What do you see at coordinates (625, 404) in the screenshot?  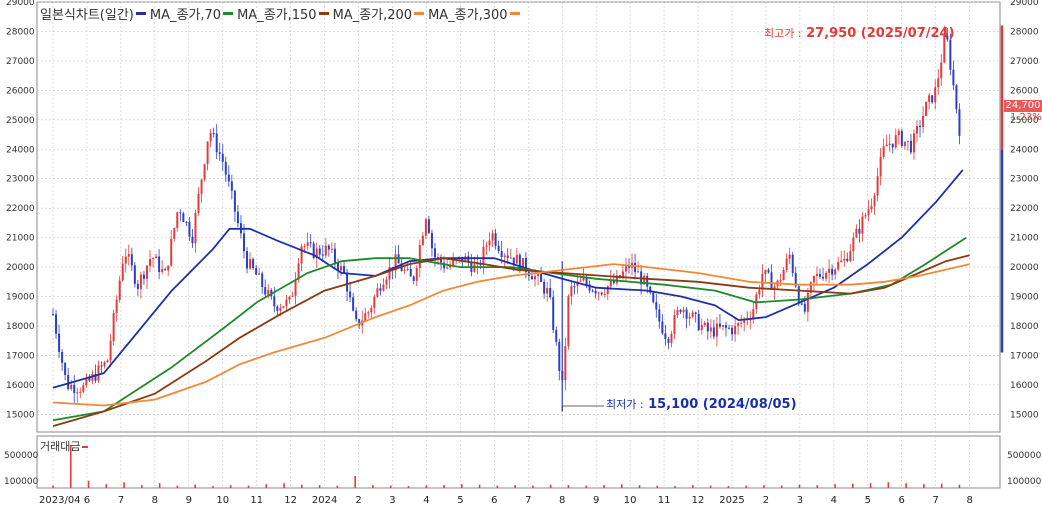 I see `low-price-key: 최저가 :` at bounding box center [625, 404].